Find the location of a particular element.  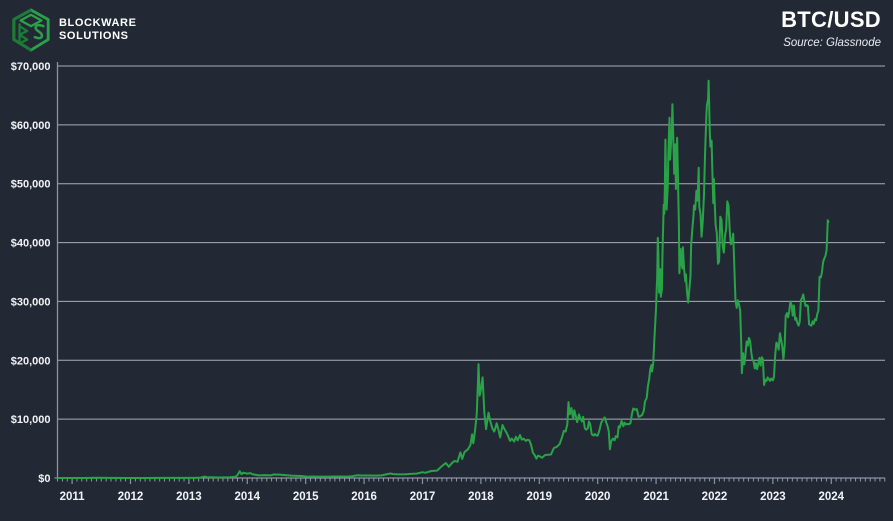

chart-title: BTC/USD is located at coordinates (831, 19).